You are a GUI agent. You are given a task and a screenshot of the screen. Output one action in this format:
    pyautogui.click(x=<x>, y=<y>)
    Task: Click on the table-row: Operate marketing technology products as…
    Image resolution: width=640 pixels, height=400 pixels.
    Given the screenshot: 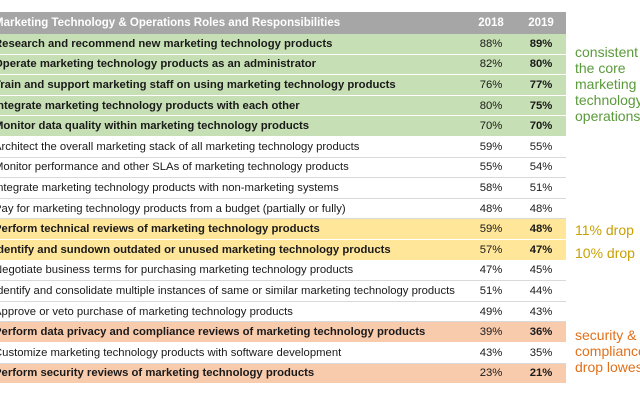 What is the action you would take?
    pyautogui.click(x=283, y=65)
    